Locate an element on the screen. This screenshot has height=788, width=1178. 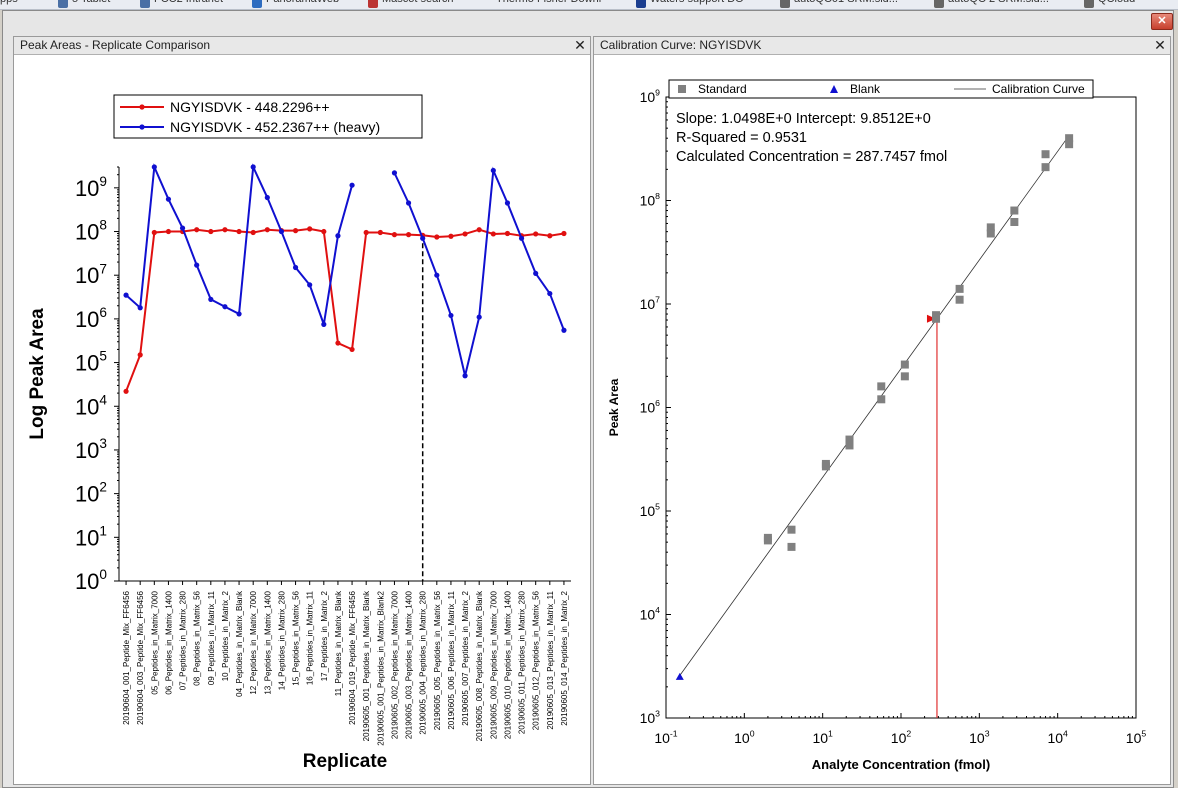
x-tick-label: 07_Peptides_in_Matrix_280 is located at coordinates (183, 640).